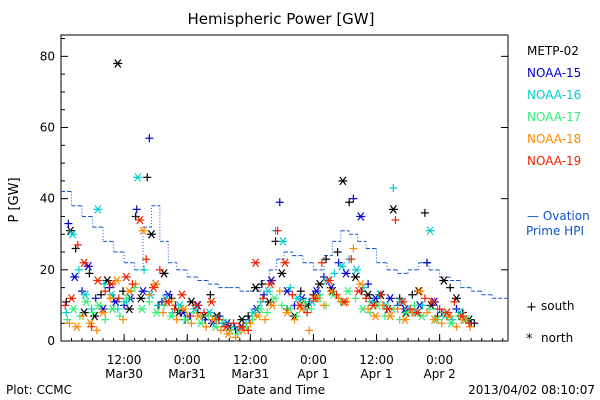 The image size is (600, 400). Describe the element at coordinates (558, 216) in the screenshot. I see `ovation-legend-label-line1: — Ovation` at that location.